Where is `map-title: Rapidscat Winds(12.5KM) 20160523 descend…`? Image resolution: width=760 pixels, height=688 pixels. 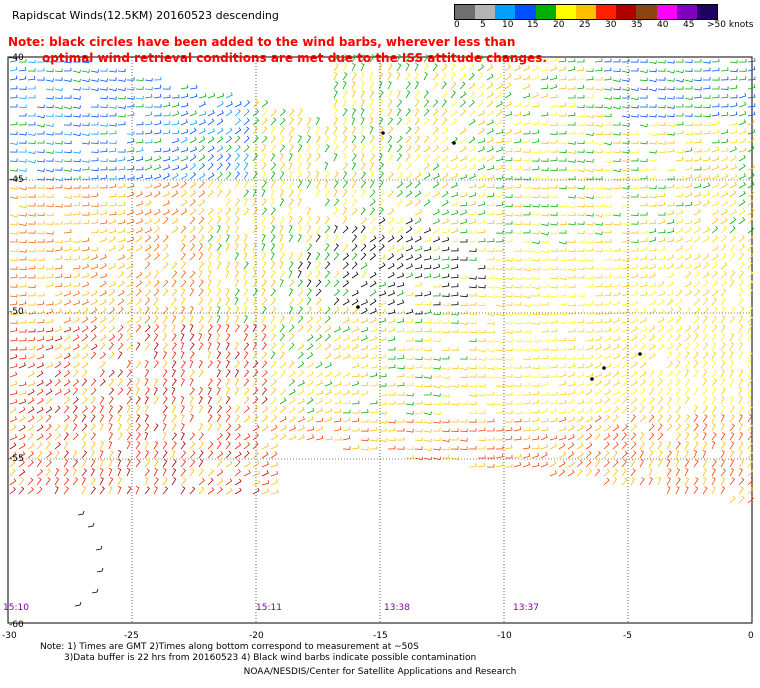 map-title: Rapidscat Winds(12.5KM) 20160523 descend… is located at coordinates (145, 15).